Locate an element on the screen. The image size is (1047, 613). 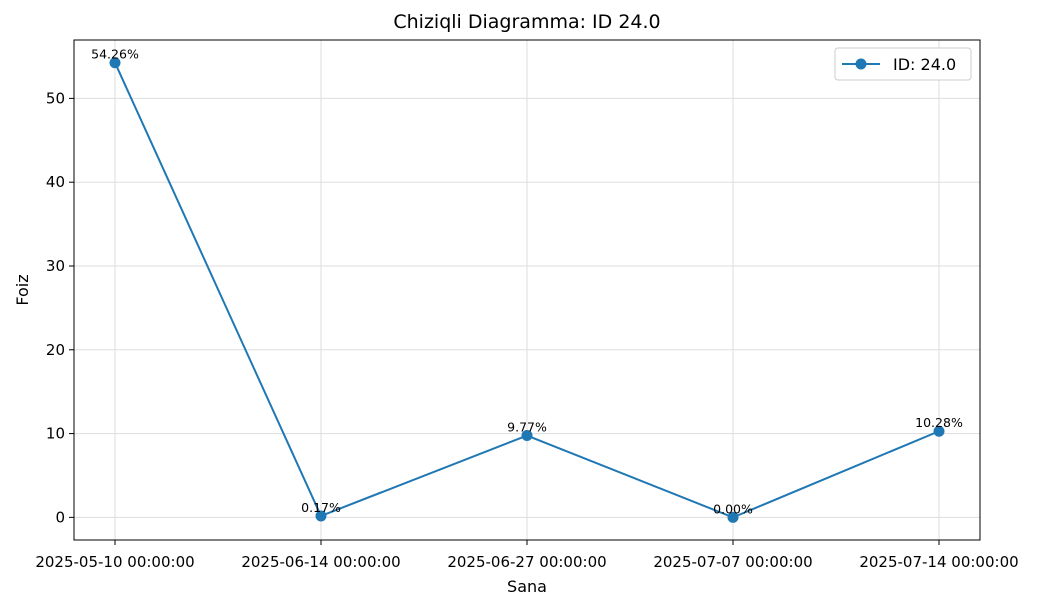
data-point-label: 0.00% is located at coordinates (733, 508).